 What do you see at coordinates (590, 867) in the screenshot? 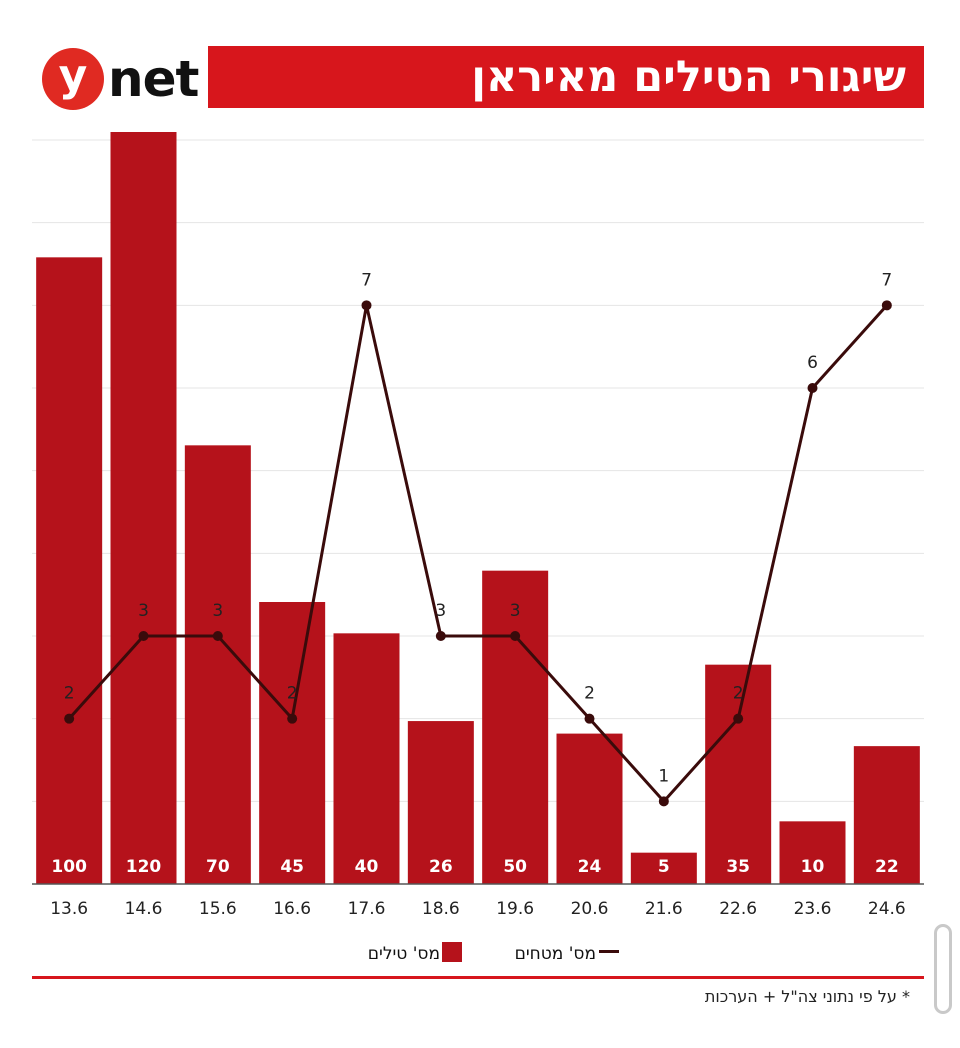
I see `bar-value-label: 24` at bounding box center [590, 867].